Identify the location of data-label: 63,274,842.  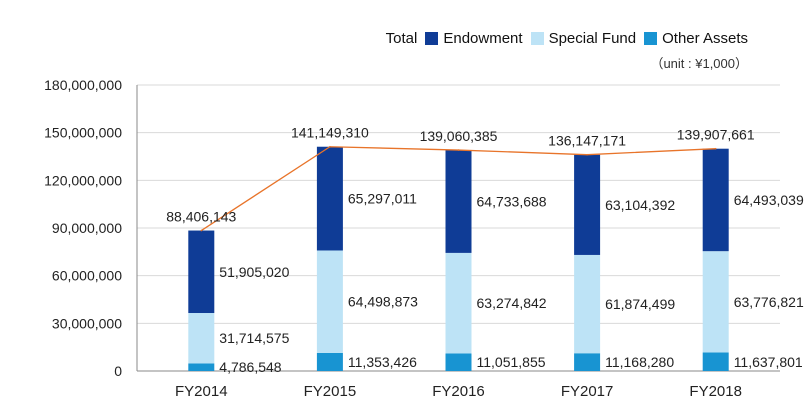
(512, 303).